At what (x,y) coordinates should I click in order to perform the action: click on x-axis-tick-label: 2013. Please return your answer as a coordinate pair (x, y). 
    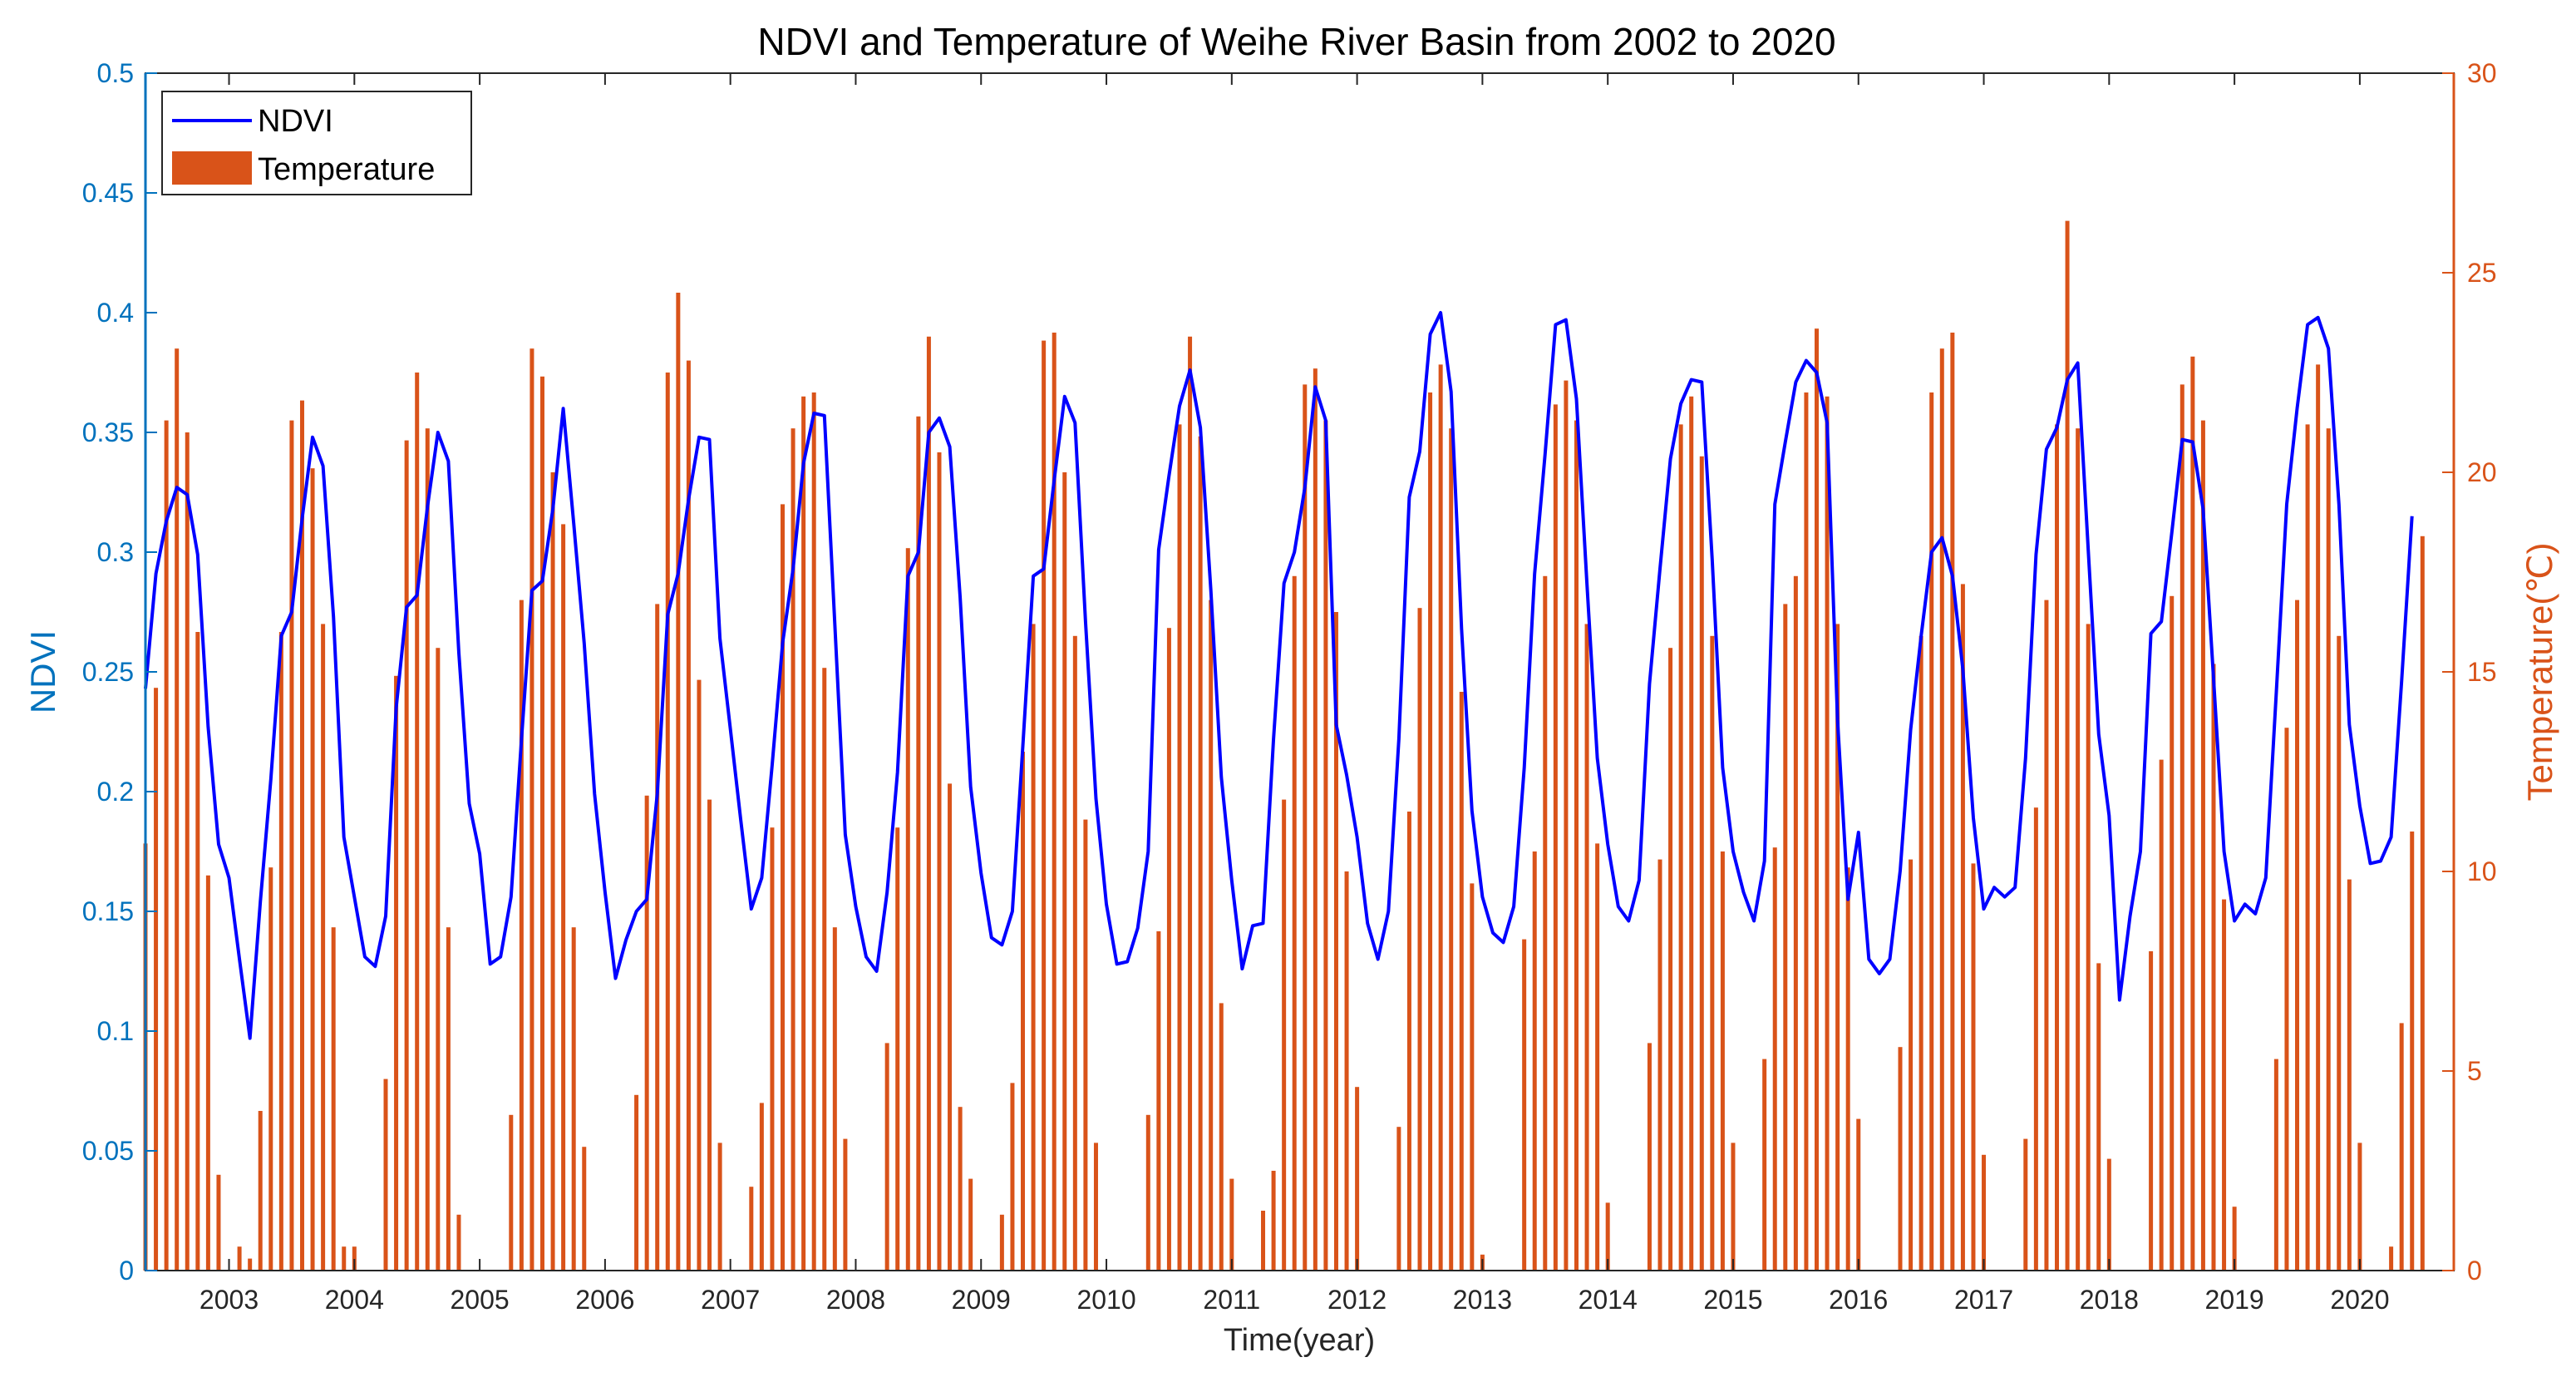
    Looking at the image, I should click on (1482, 1300).